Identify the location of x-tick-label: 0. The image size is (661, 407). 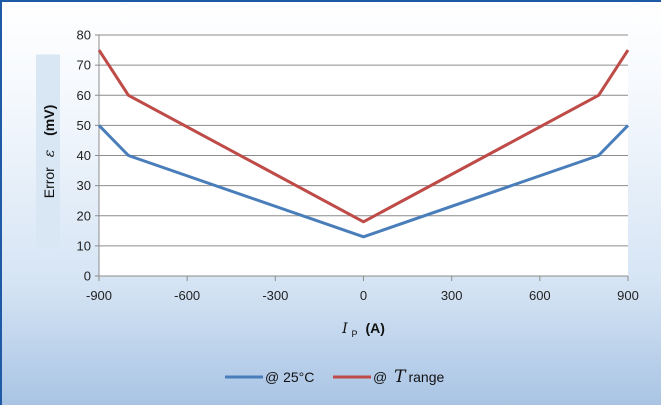
(363, 295).